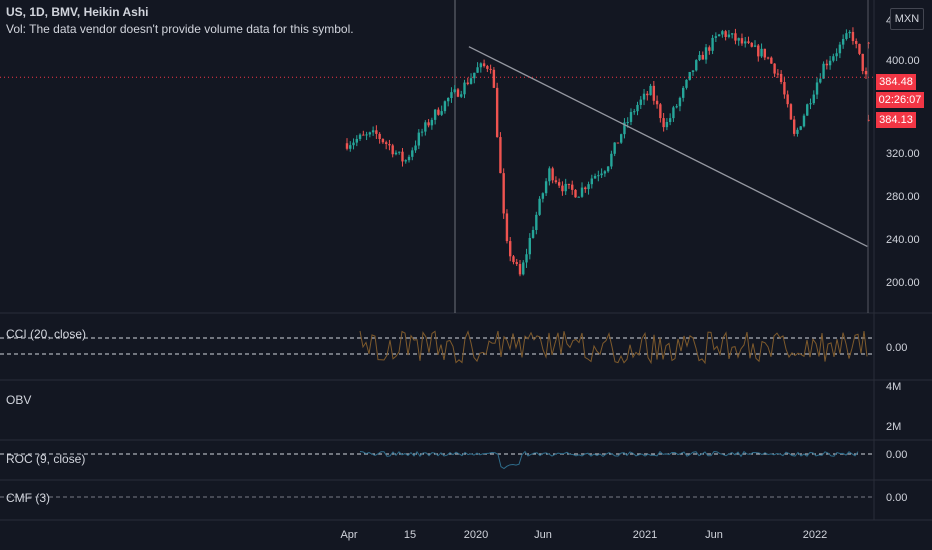 This screenshot has height=550, width=932. I want to click on cci-line, so click(613, 347).